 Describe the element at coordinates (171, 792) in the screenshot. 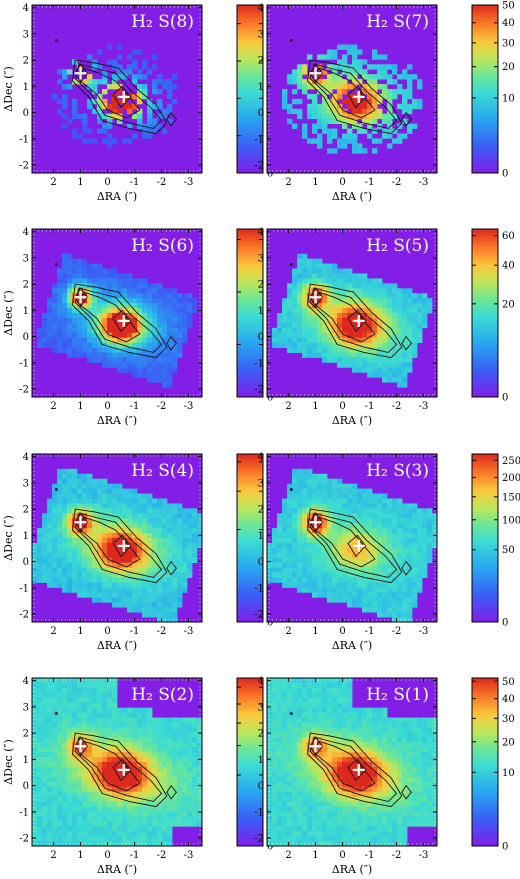

I see `contour` at that location.